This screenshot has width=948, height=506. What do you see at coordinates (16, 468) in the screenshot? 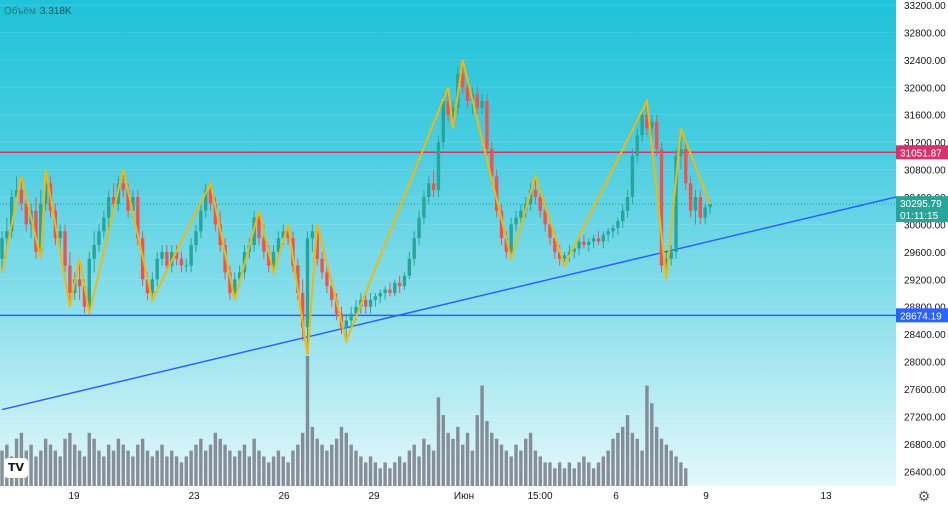
I see `tradingview-logo: TV` at bounding box center [16, 468].